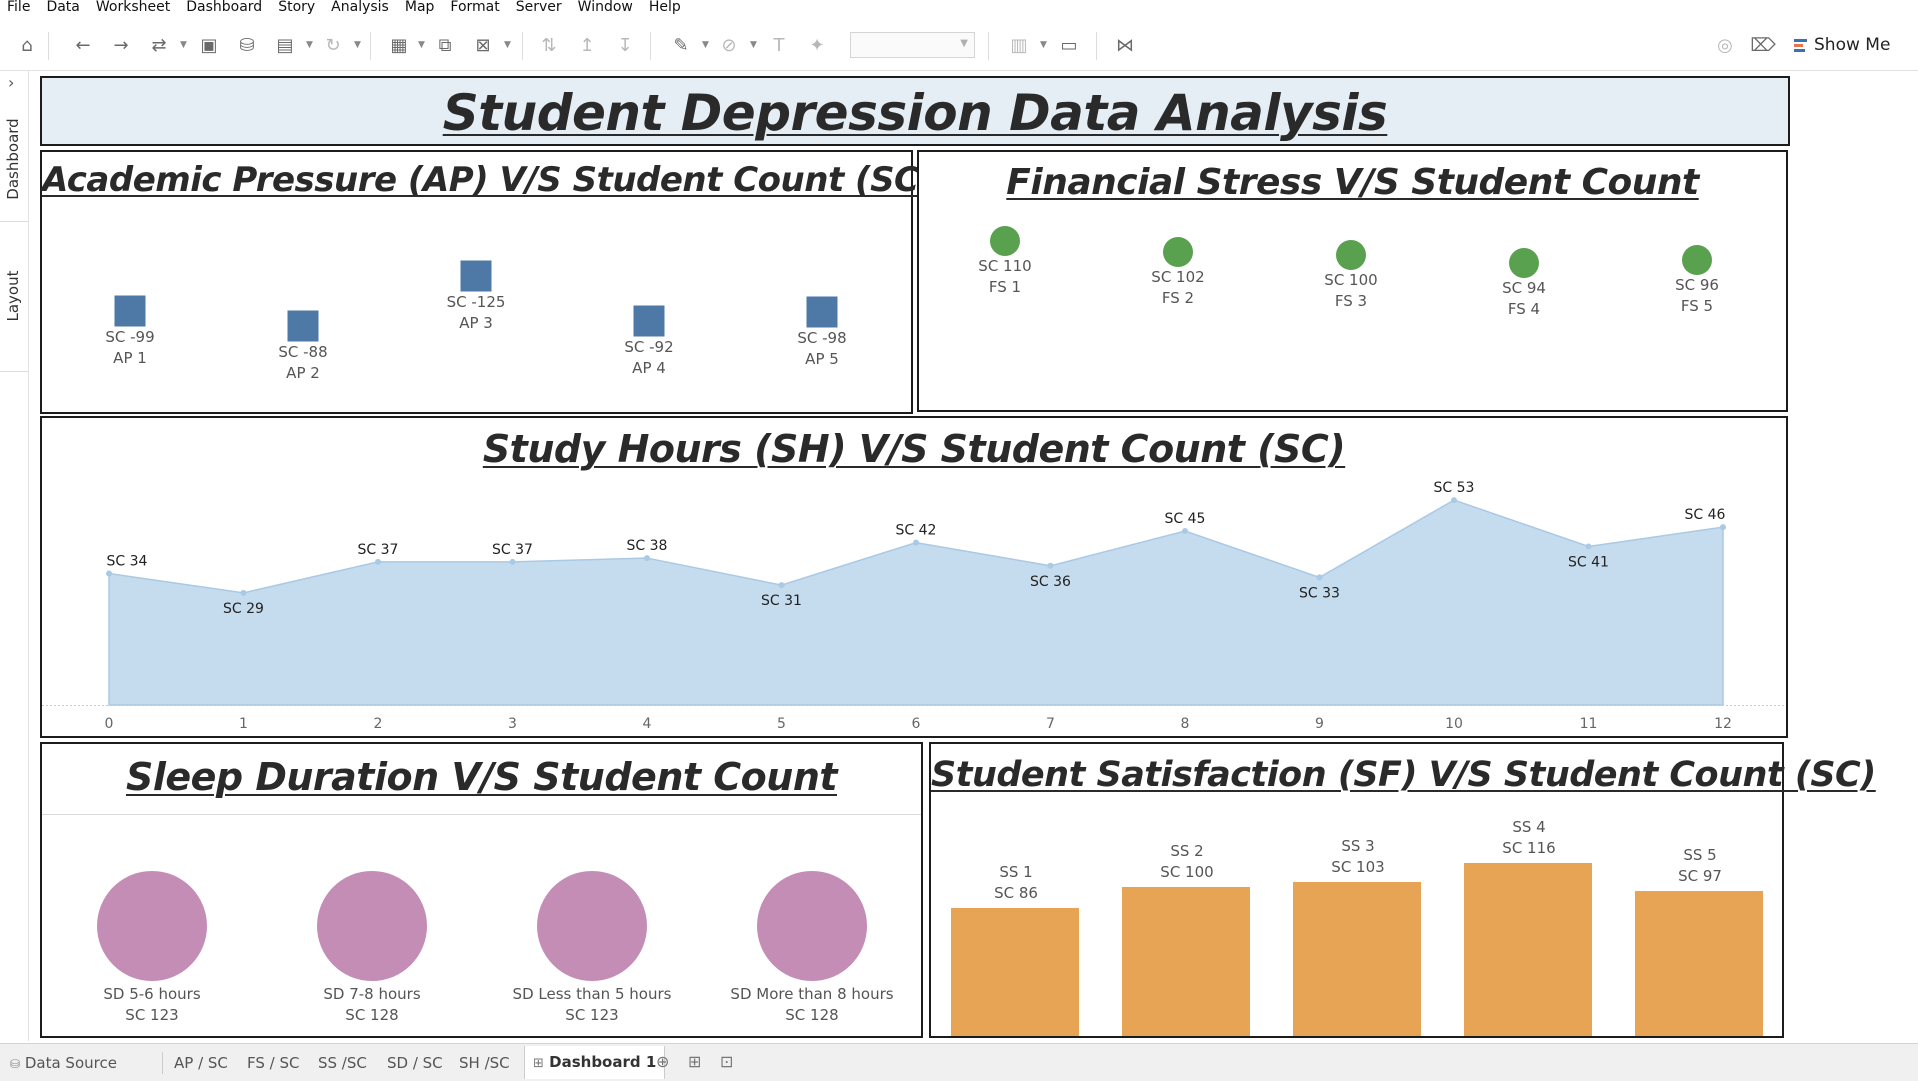  I want to click on menu-story: Story, so click(297, 7).